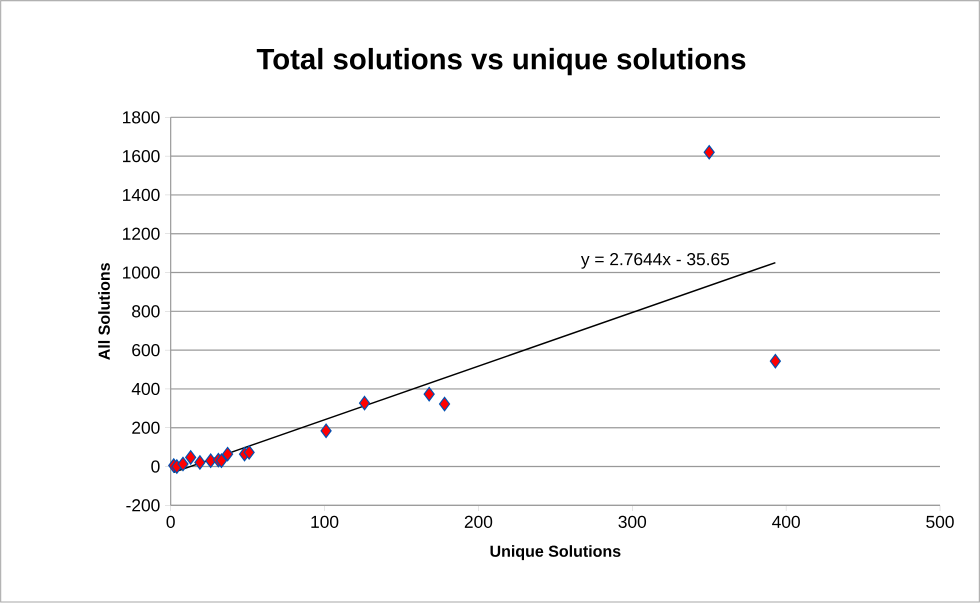 This screenshot has width=980, height=603. Describe the element at coordinates (141, 272) in the screenshot. I see `y-tick-label: 1000` at that location.